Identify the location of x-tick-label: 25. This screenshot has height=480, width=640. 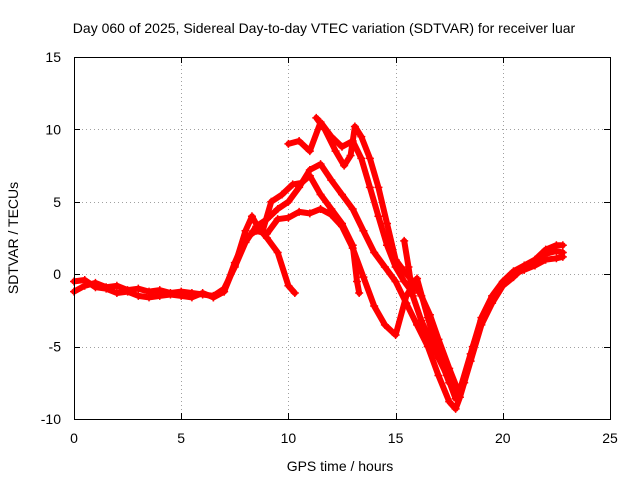
(610, 438).